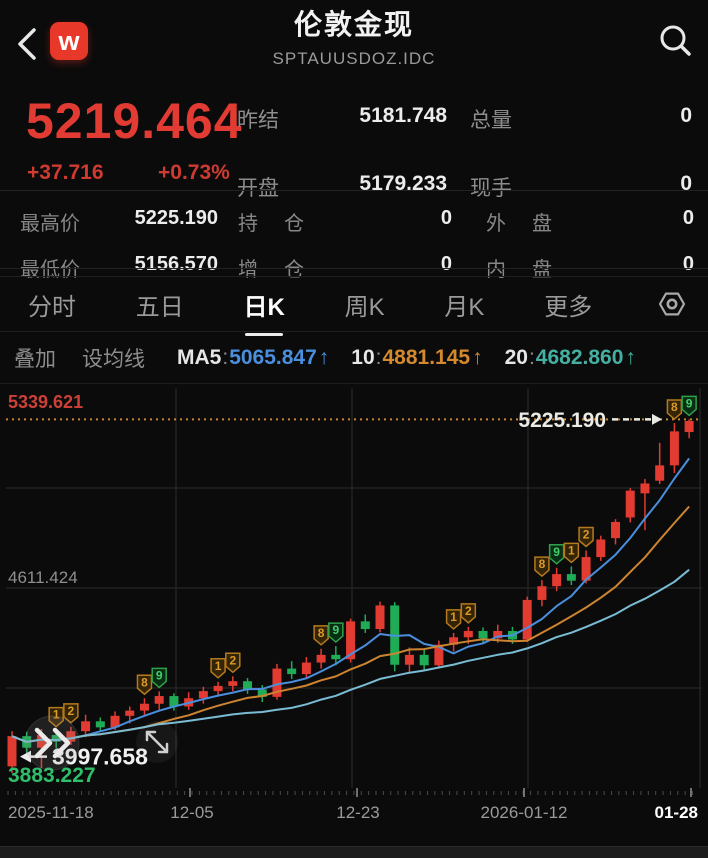  Describe the element at coordinates (353, 24) in the screenshot. I see `page-title: 伦敦金现` at that location.